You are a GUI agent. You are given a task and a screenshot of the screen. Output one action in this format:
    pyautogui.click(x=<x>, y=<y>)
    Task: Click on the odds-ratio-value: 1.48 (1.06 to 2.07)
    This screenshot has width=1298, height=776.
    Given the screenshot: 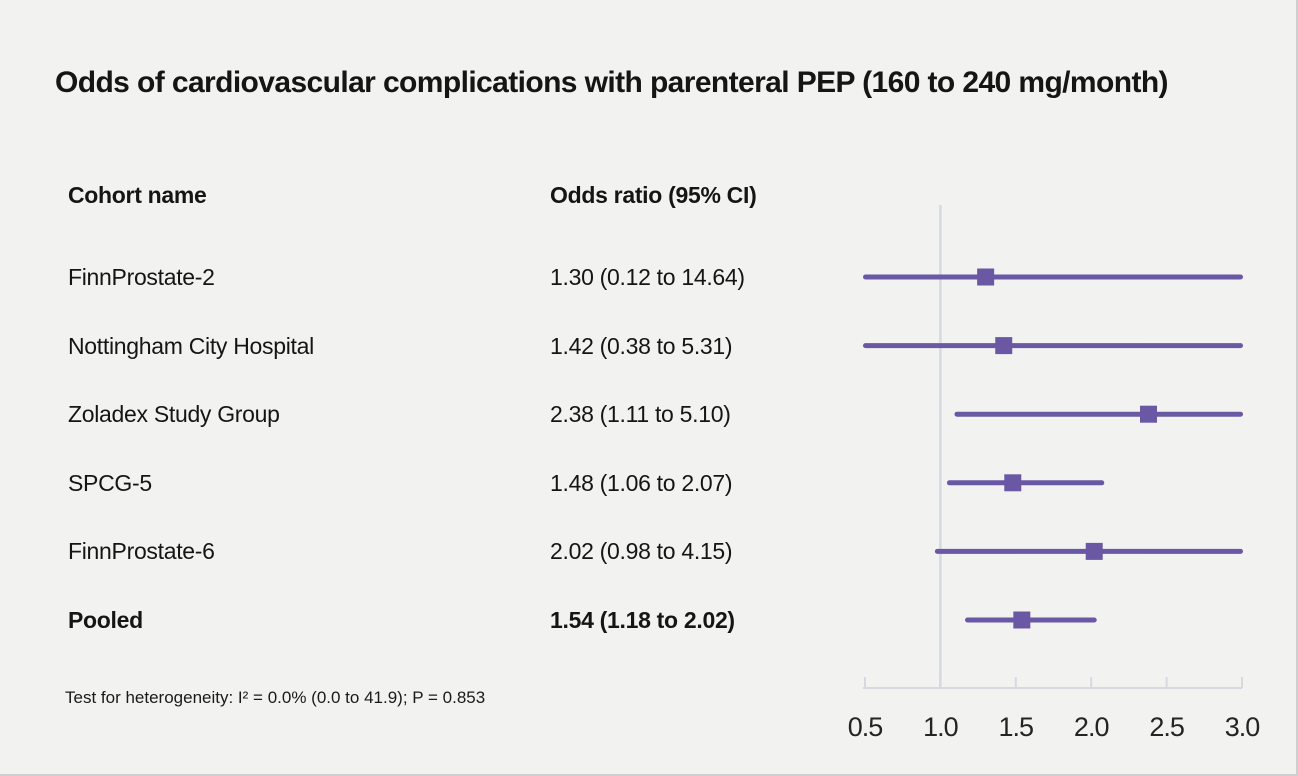 What is the action you would take?
    pyautogui.click(x=641, y=482)
    